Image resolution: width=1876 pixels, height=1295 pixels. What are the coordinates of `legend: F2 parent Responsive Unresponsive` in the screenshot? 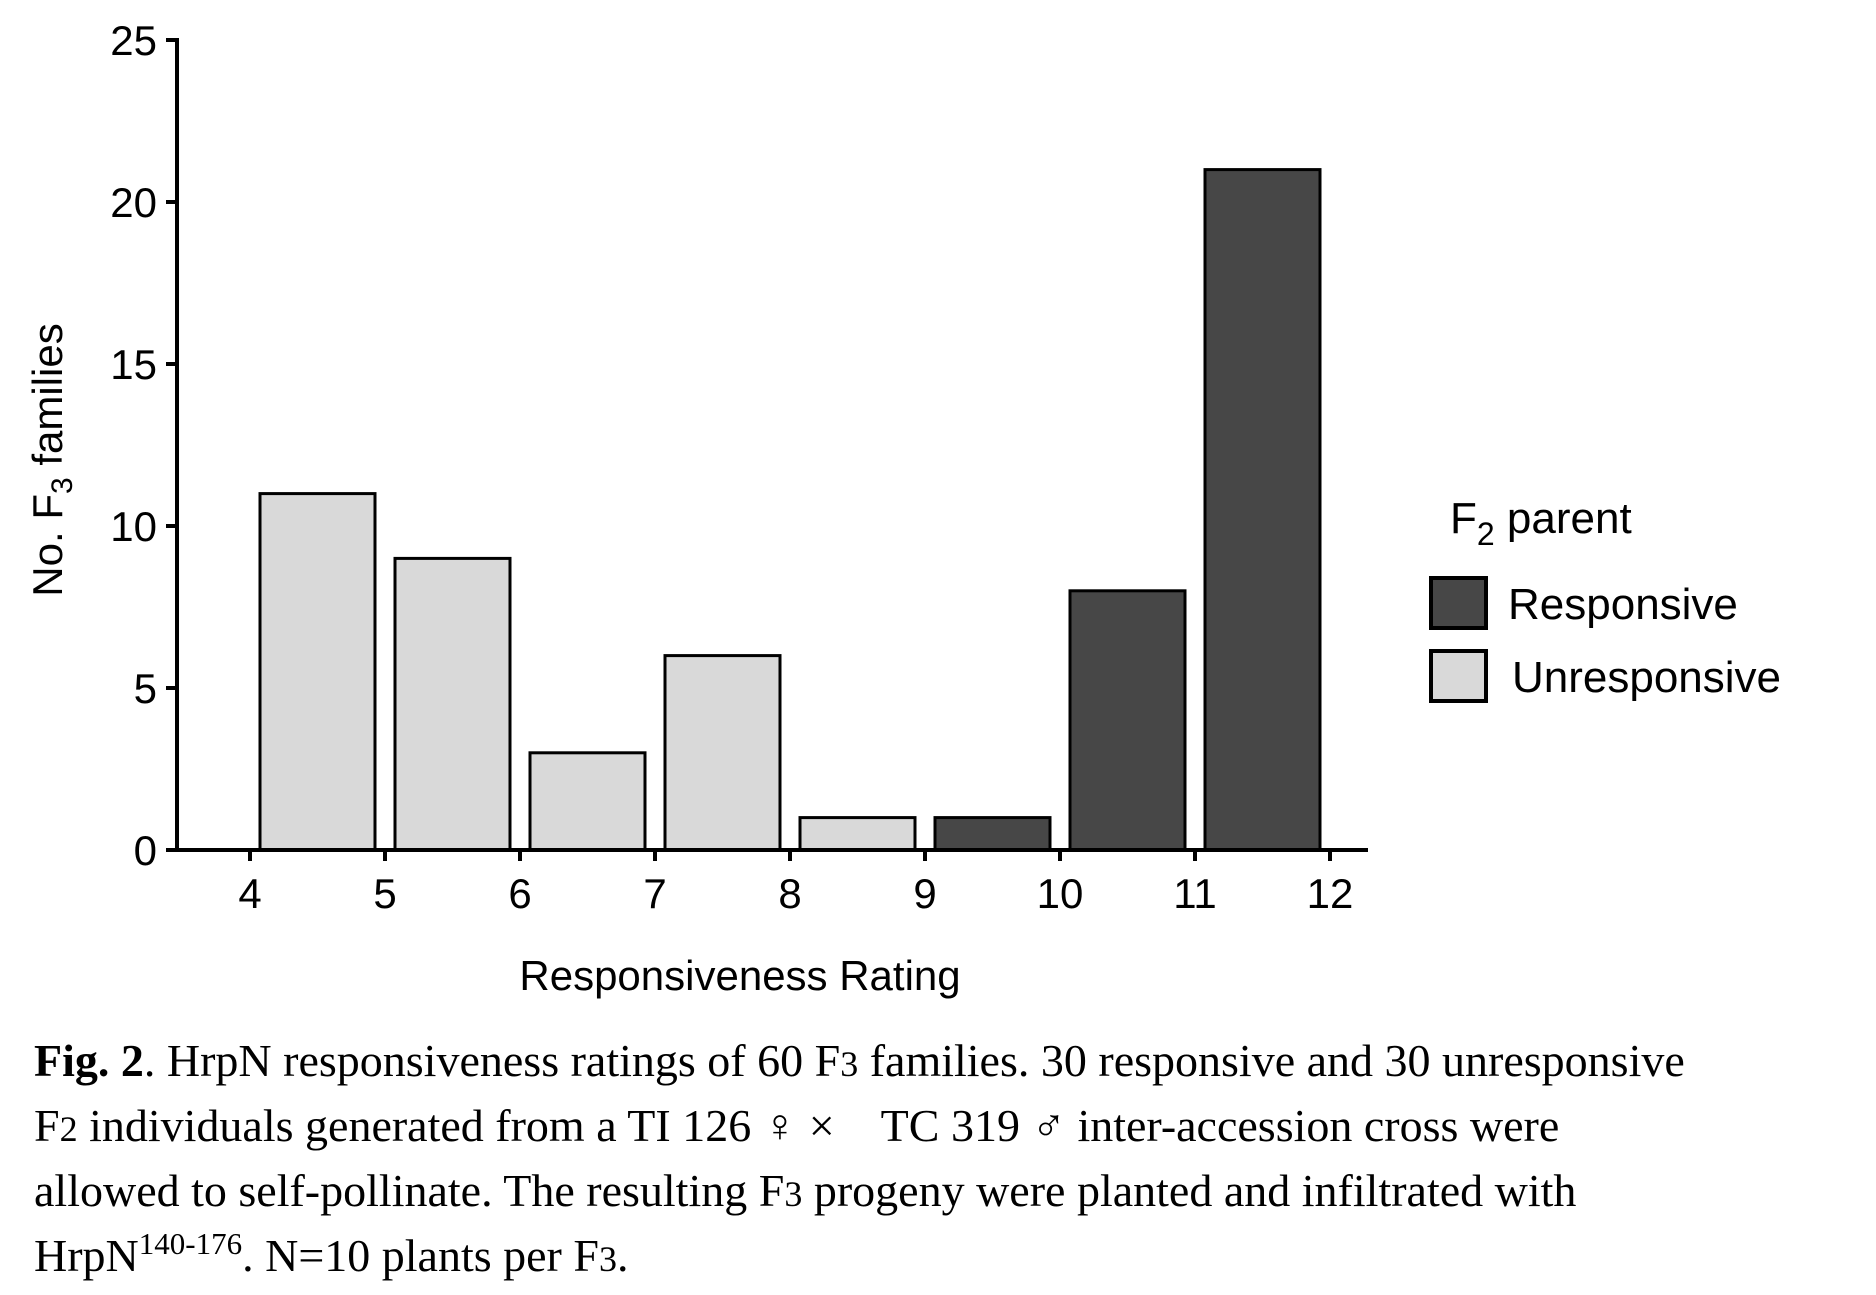 It's located at (1605, 598).